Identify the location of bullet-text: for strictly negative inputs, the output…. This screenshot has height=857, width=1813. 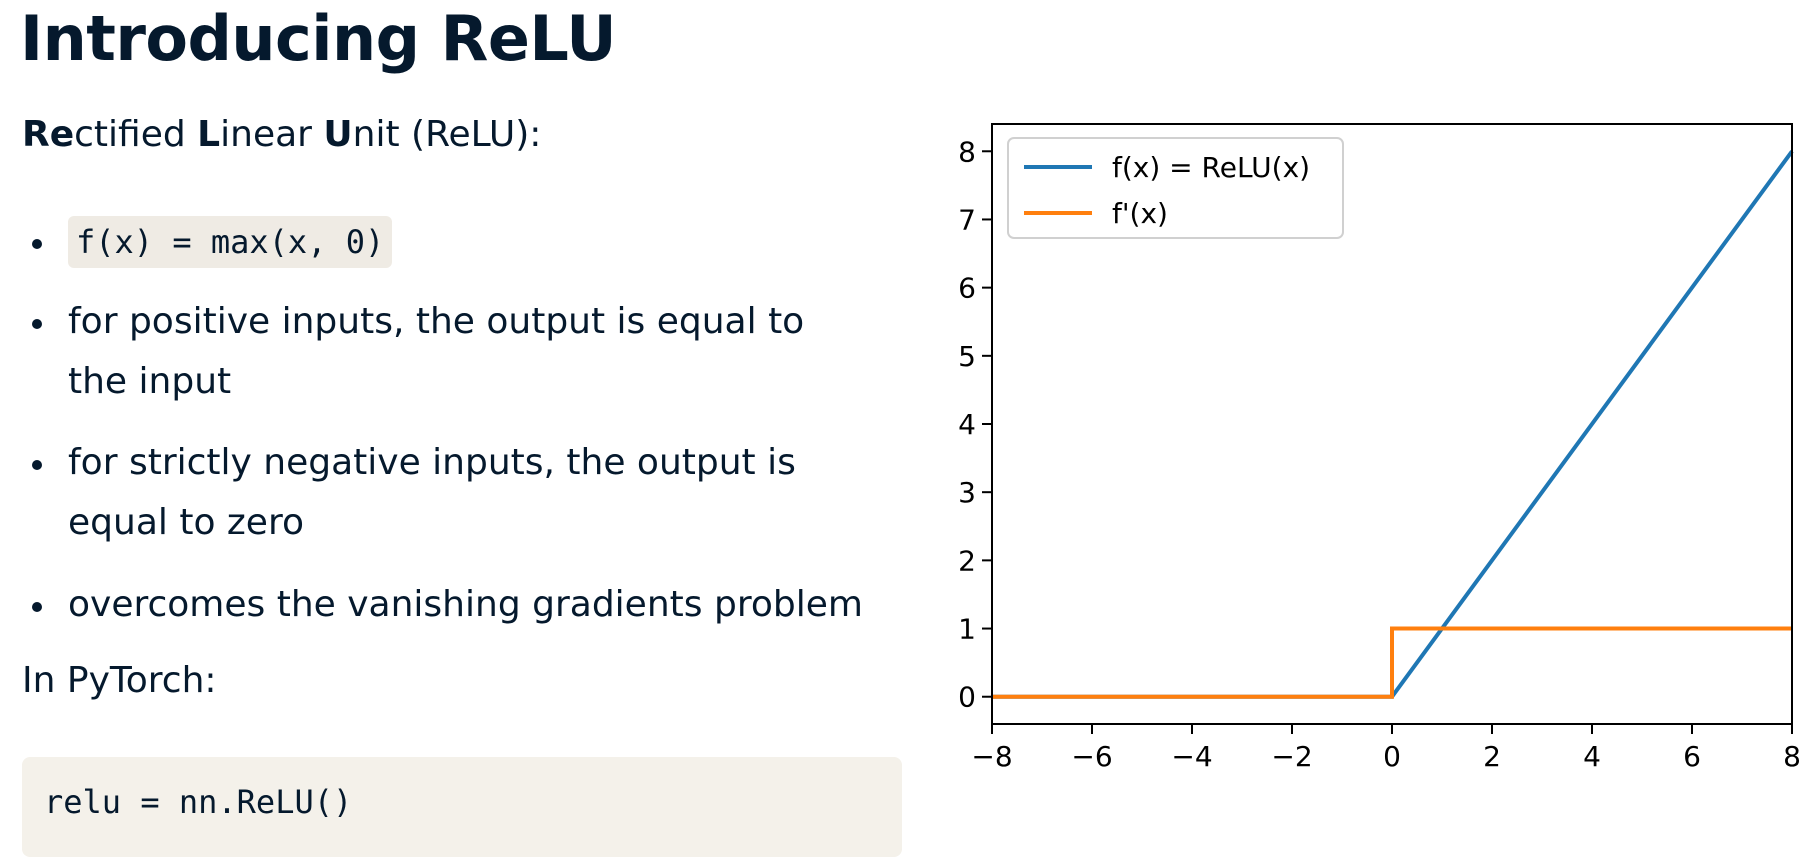
(432, 492).